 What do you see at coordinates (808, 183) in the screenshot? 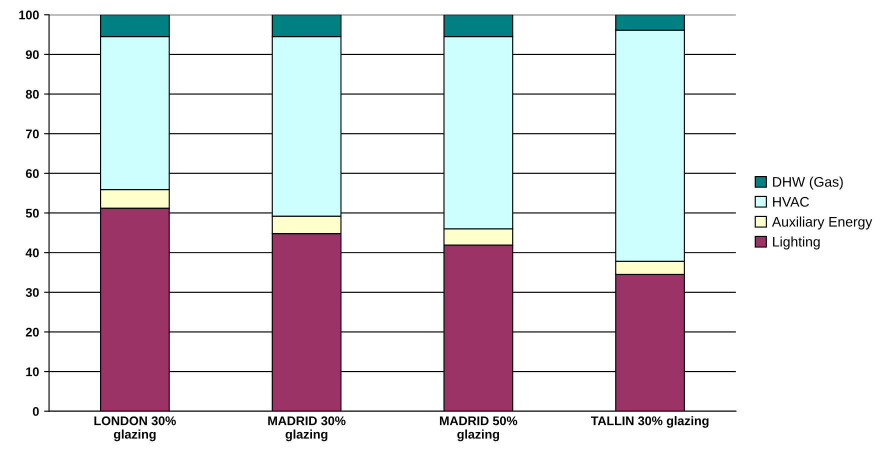
I see `legend-label: DHW (Gas)` at bounding box center [808, 183].